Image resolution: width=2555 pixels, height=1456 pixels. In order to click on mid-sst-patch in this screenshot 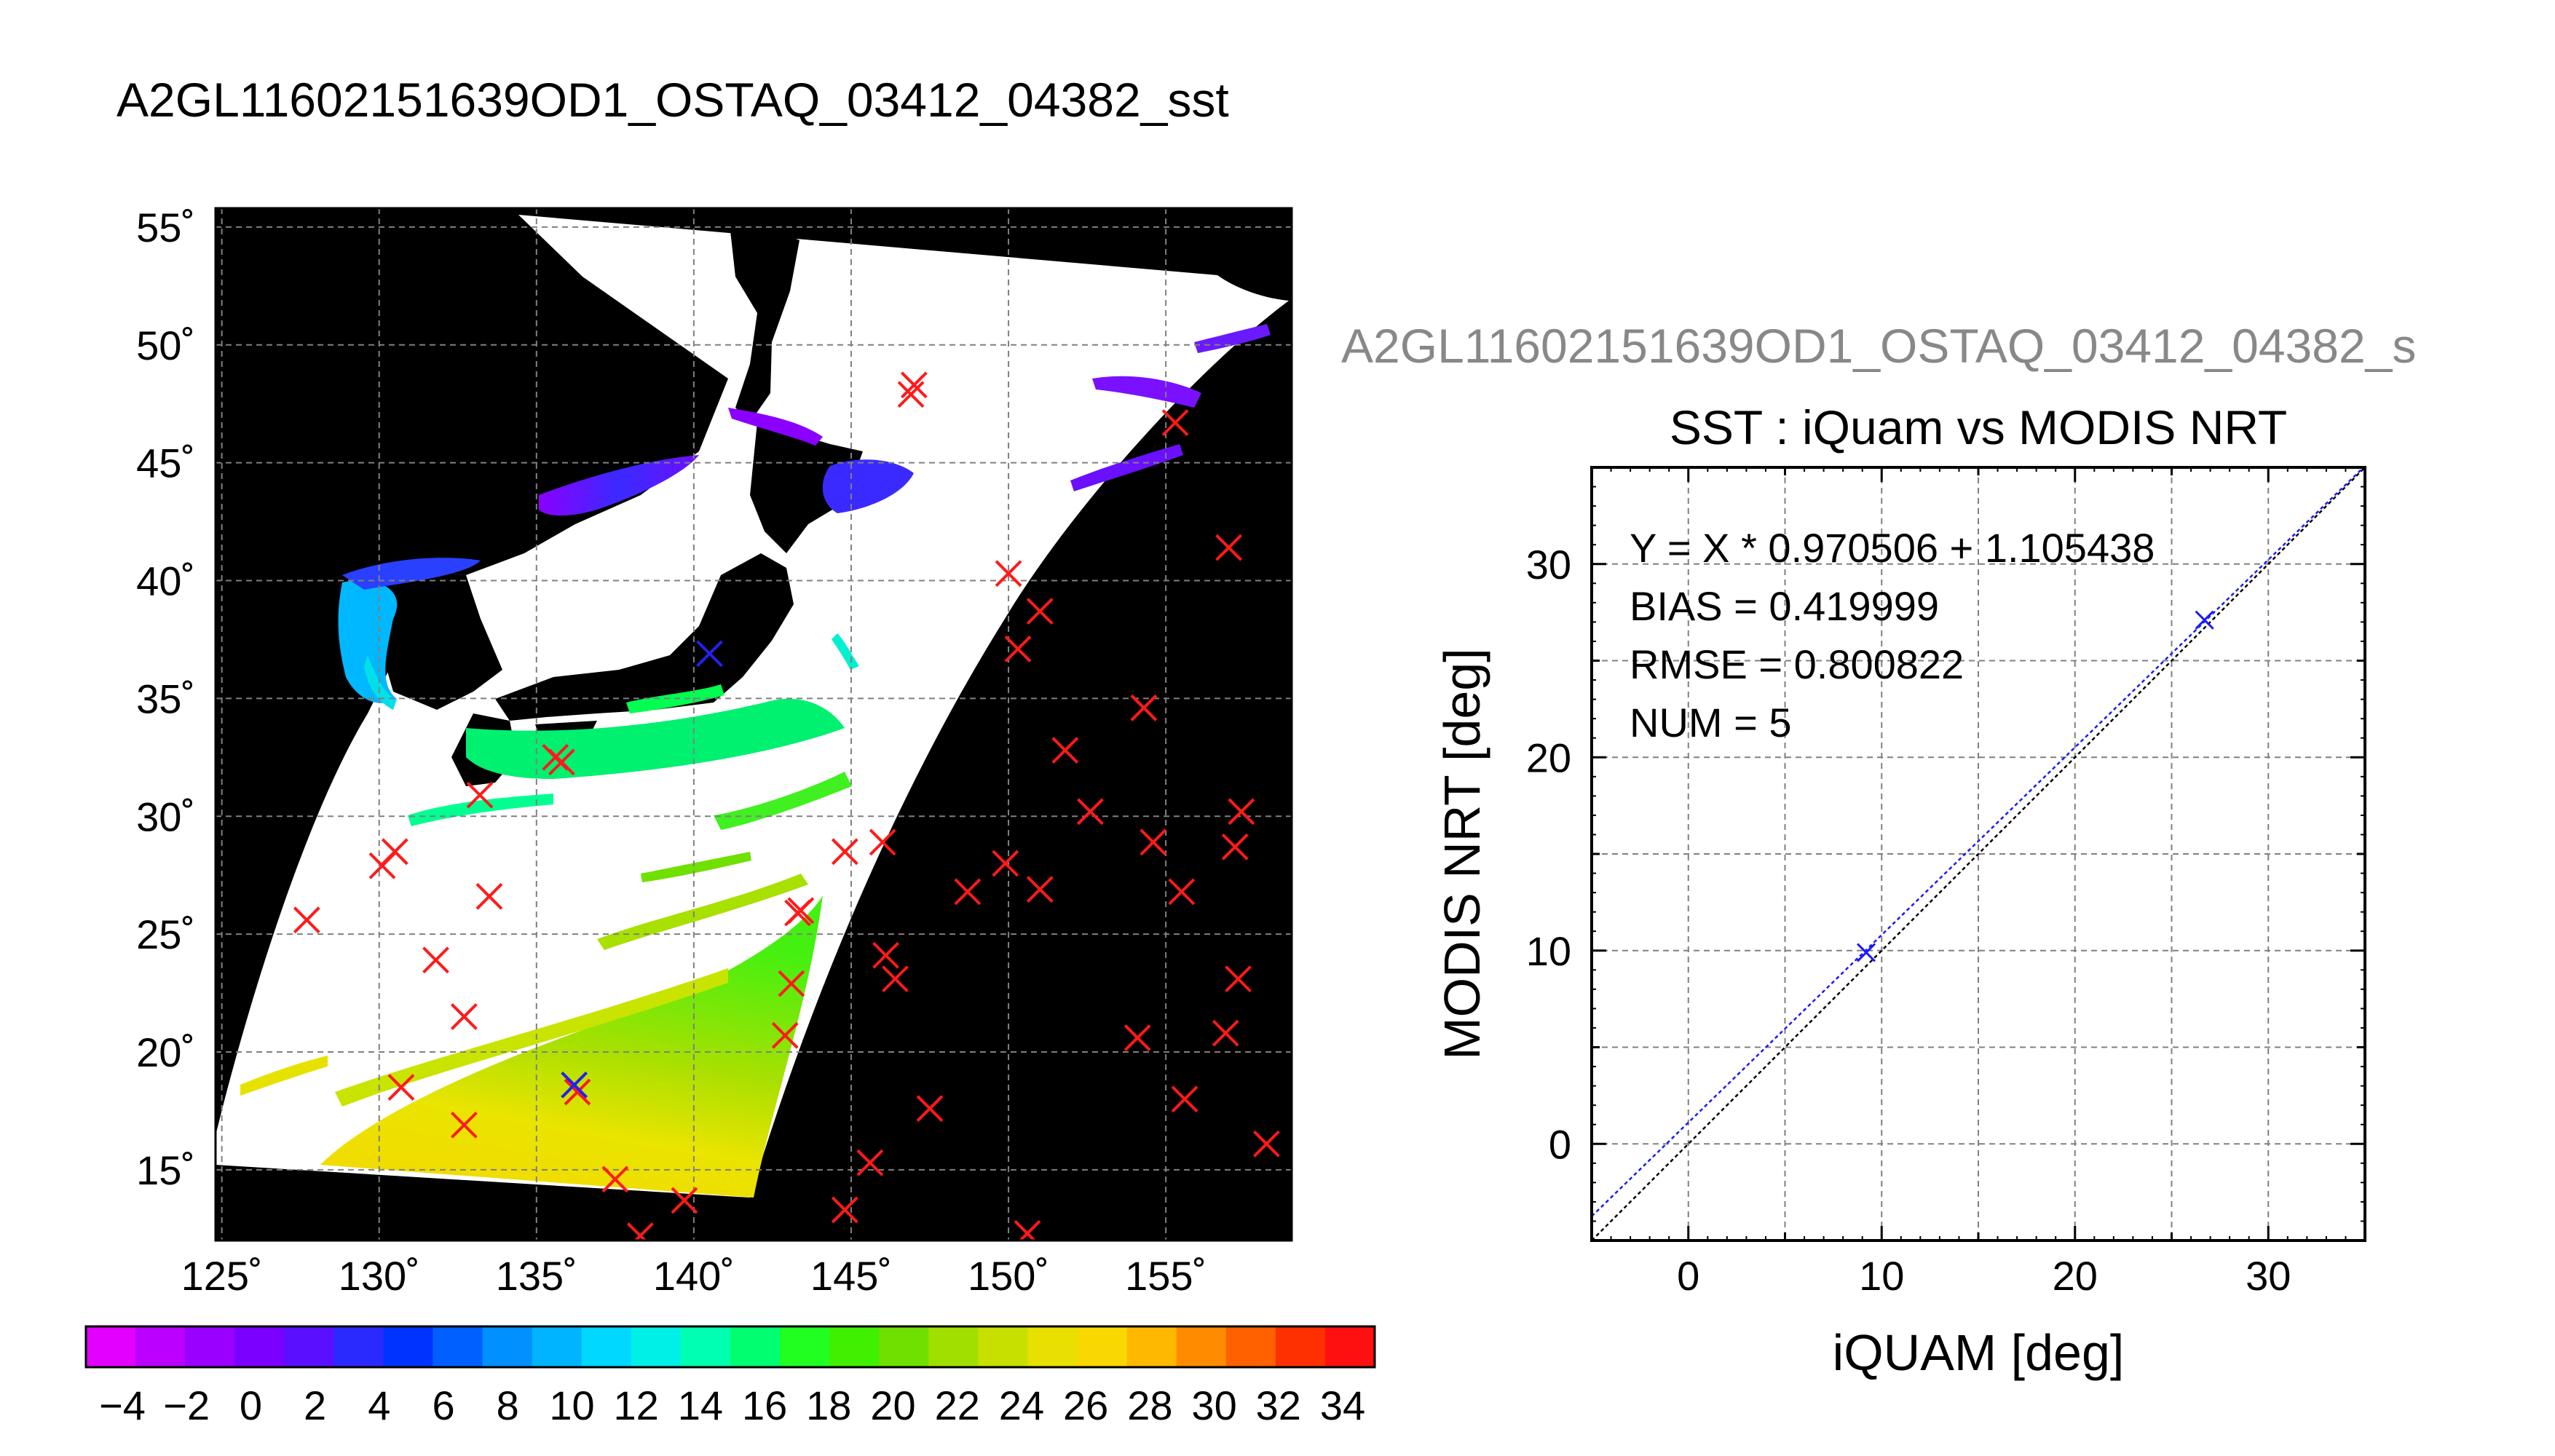, I will do `click(655, 738)`.